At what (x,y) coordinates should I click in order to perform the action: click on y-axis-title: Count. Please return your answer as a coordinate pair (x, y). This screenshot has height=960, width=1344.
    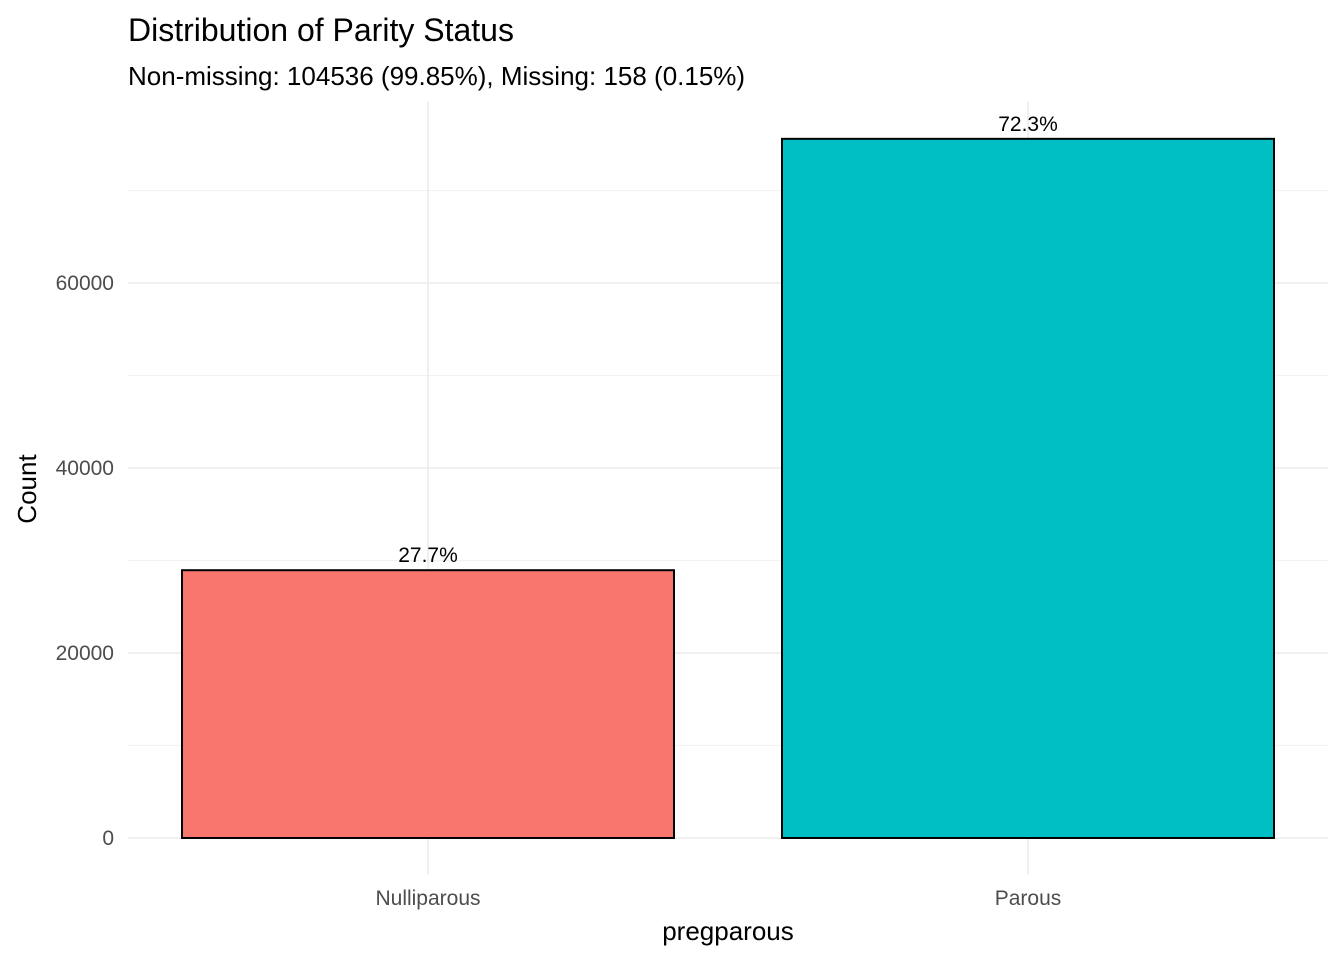
    Looking at the image, I should click on (27, 489).